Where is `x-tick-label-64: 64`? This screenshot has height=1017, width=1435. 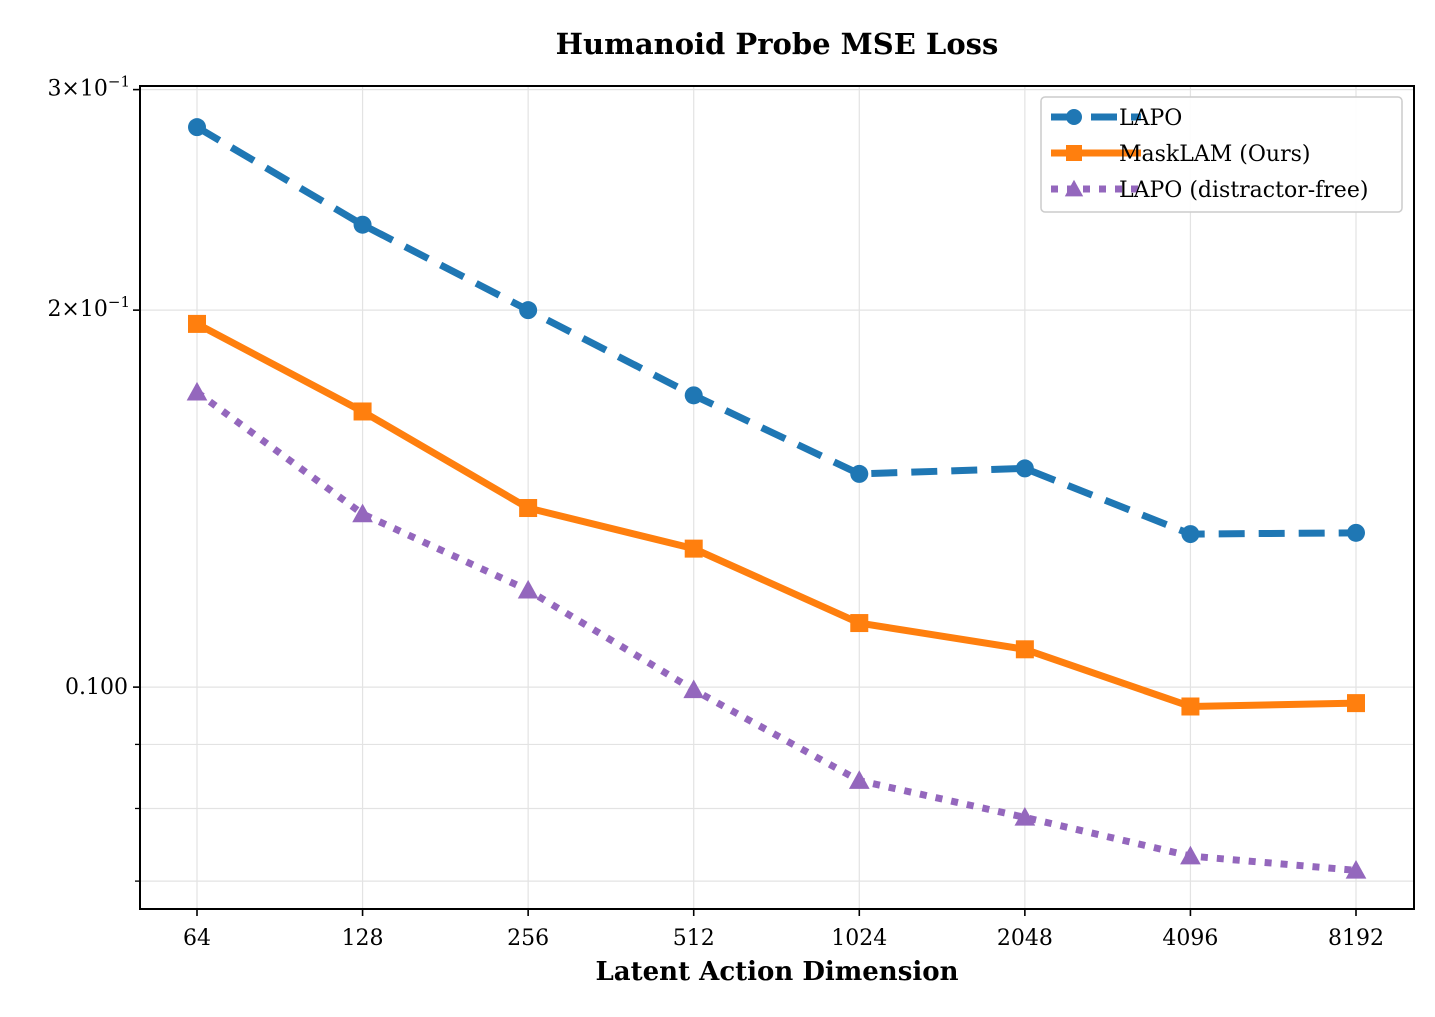 x-tick-label-64: 64 is located at coordinates (197, 938).